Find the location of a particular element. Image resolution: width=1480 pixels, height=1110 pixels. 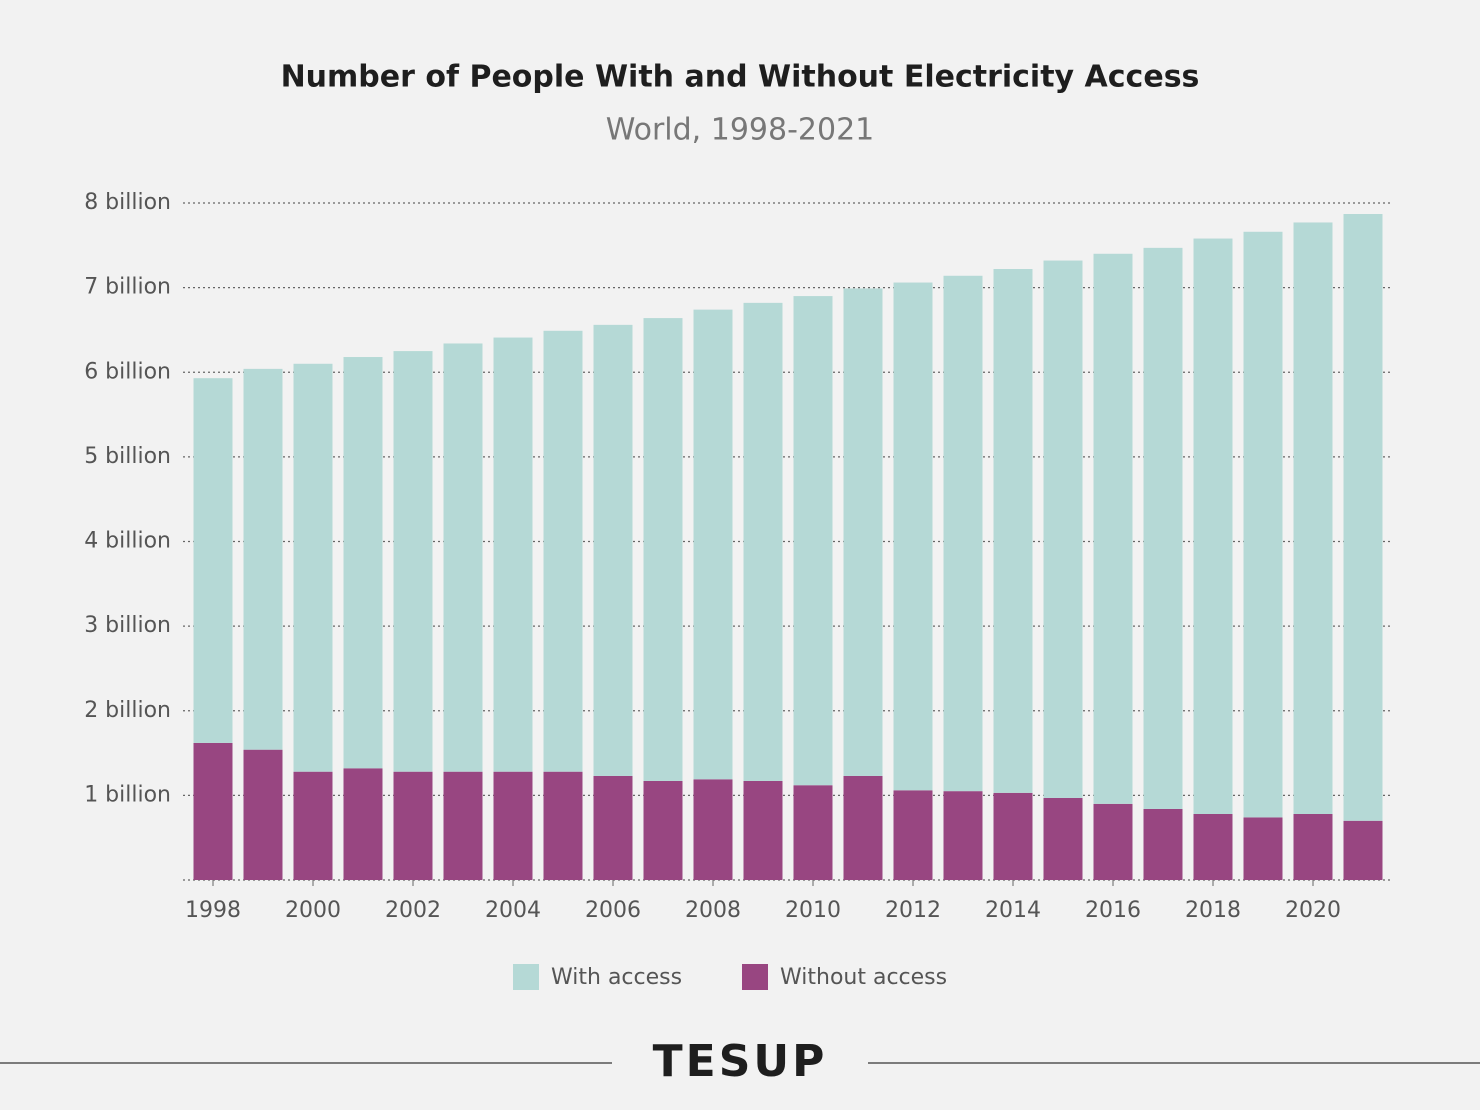

x-tick-label: 2006 is located at coordinates (613, 910).